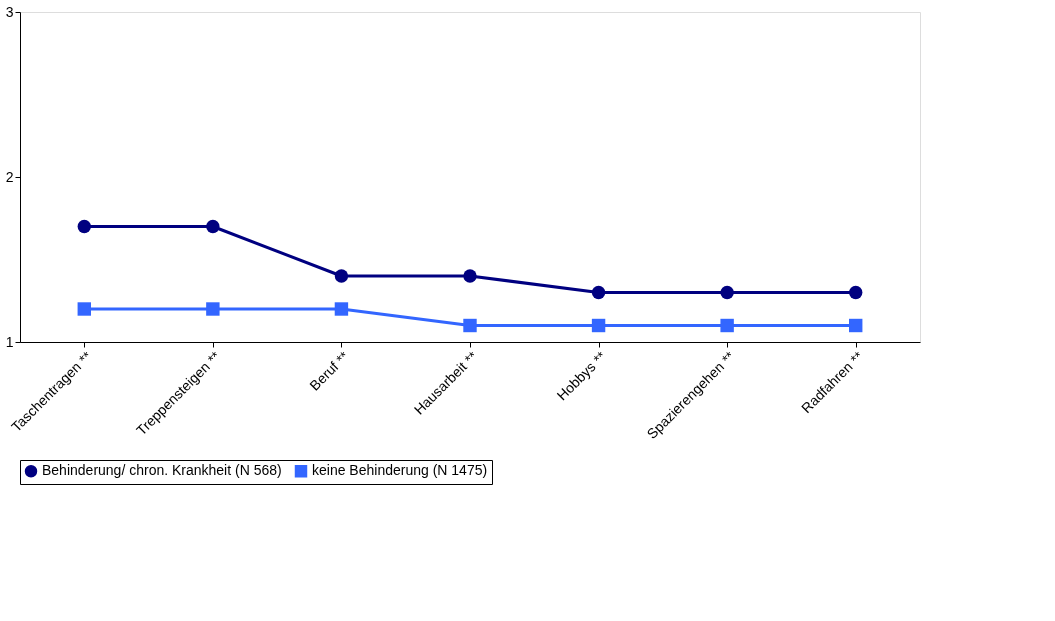 The image size is (1055, 621). Describe the element at coordinates (9, 176) in the screenshot. I see `y-tick-label: 2` at that location.